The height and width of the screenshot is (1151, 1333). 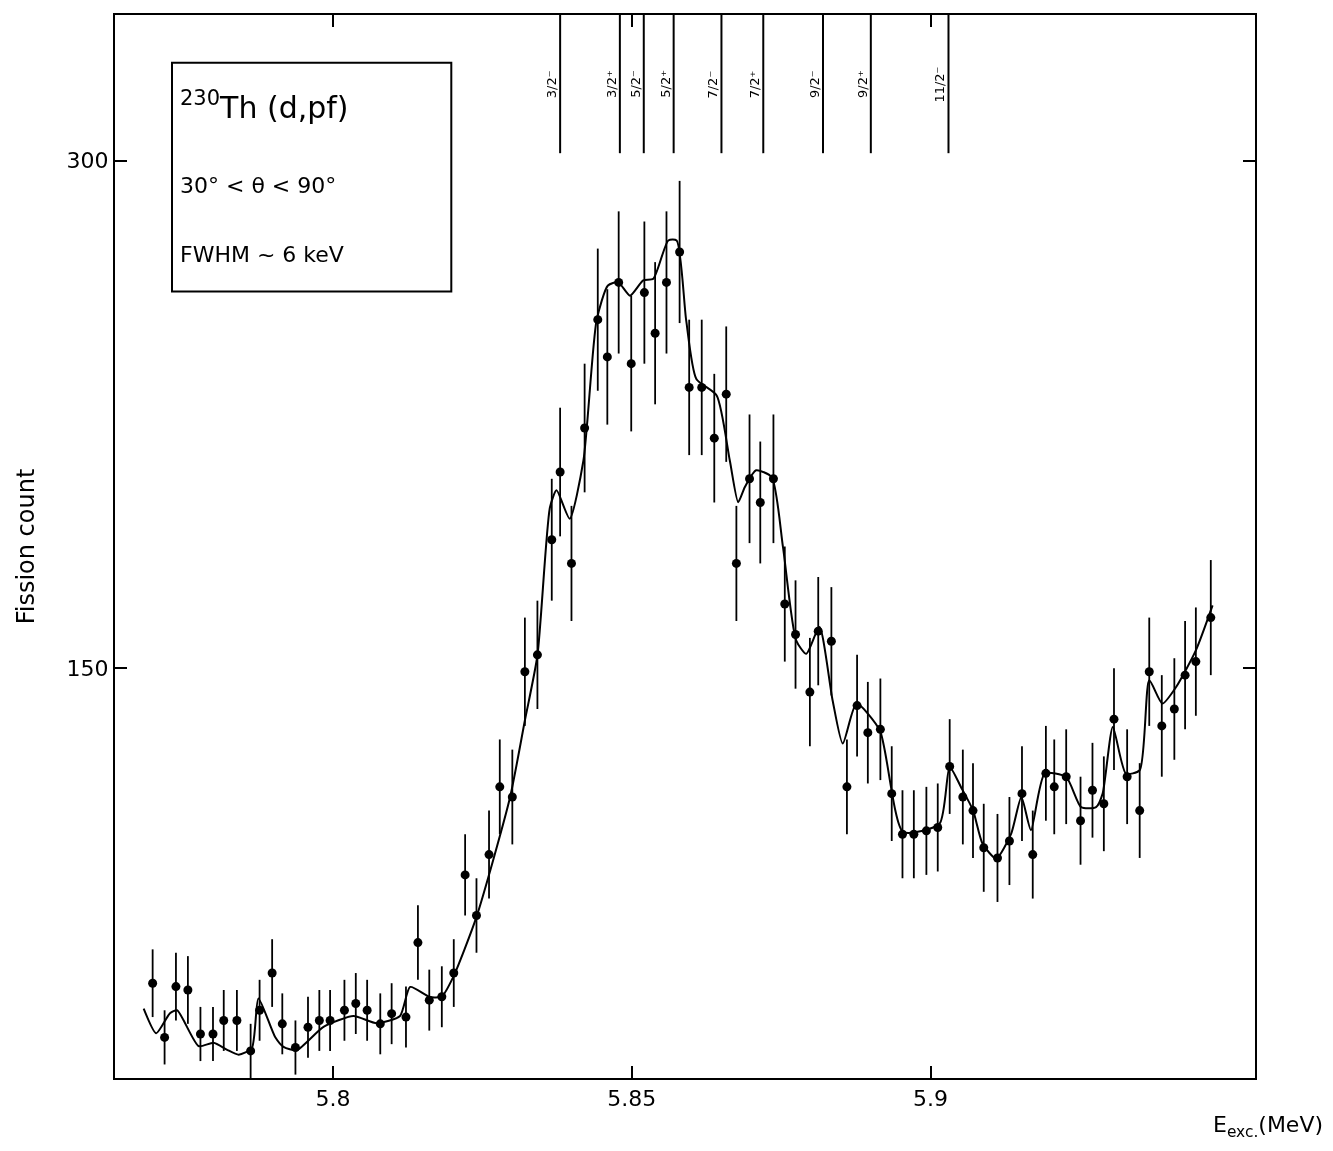 I want to click on ref-line-label: 7/2⁻, so click(x=713, y=84).